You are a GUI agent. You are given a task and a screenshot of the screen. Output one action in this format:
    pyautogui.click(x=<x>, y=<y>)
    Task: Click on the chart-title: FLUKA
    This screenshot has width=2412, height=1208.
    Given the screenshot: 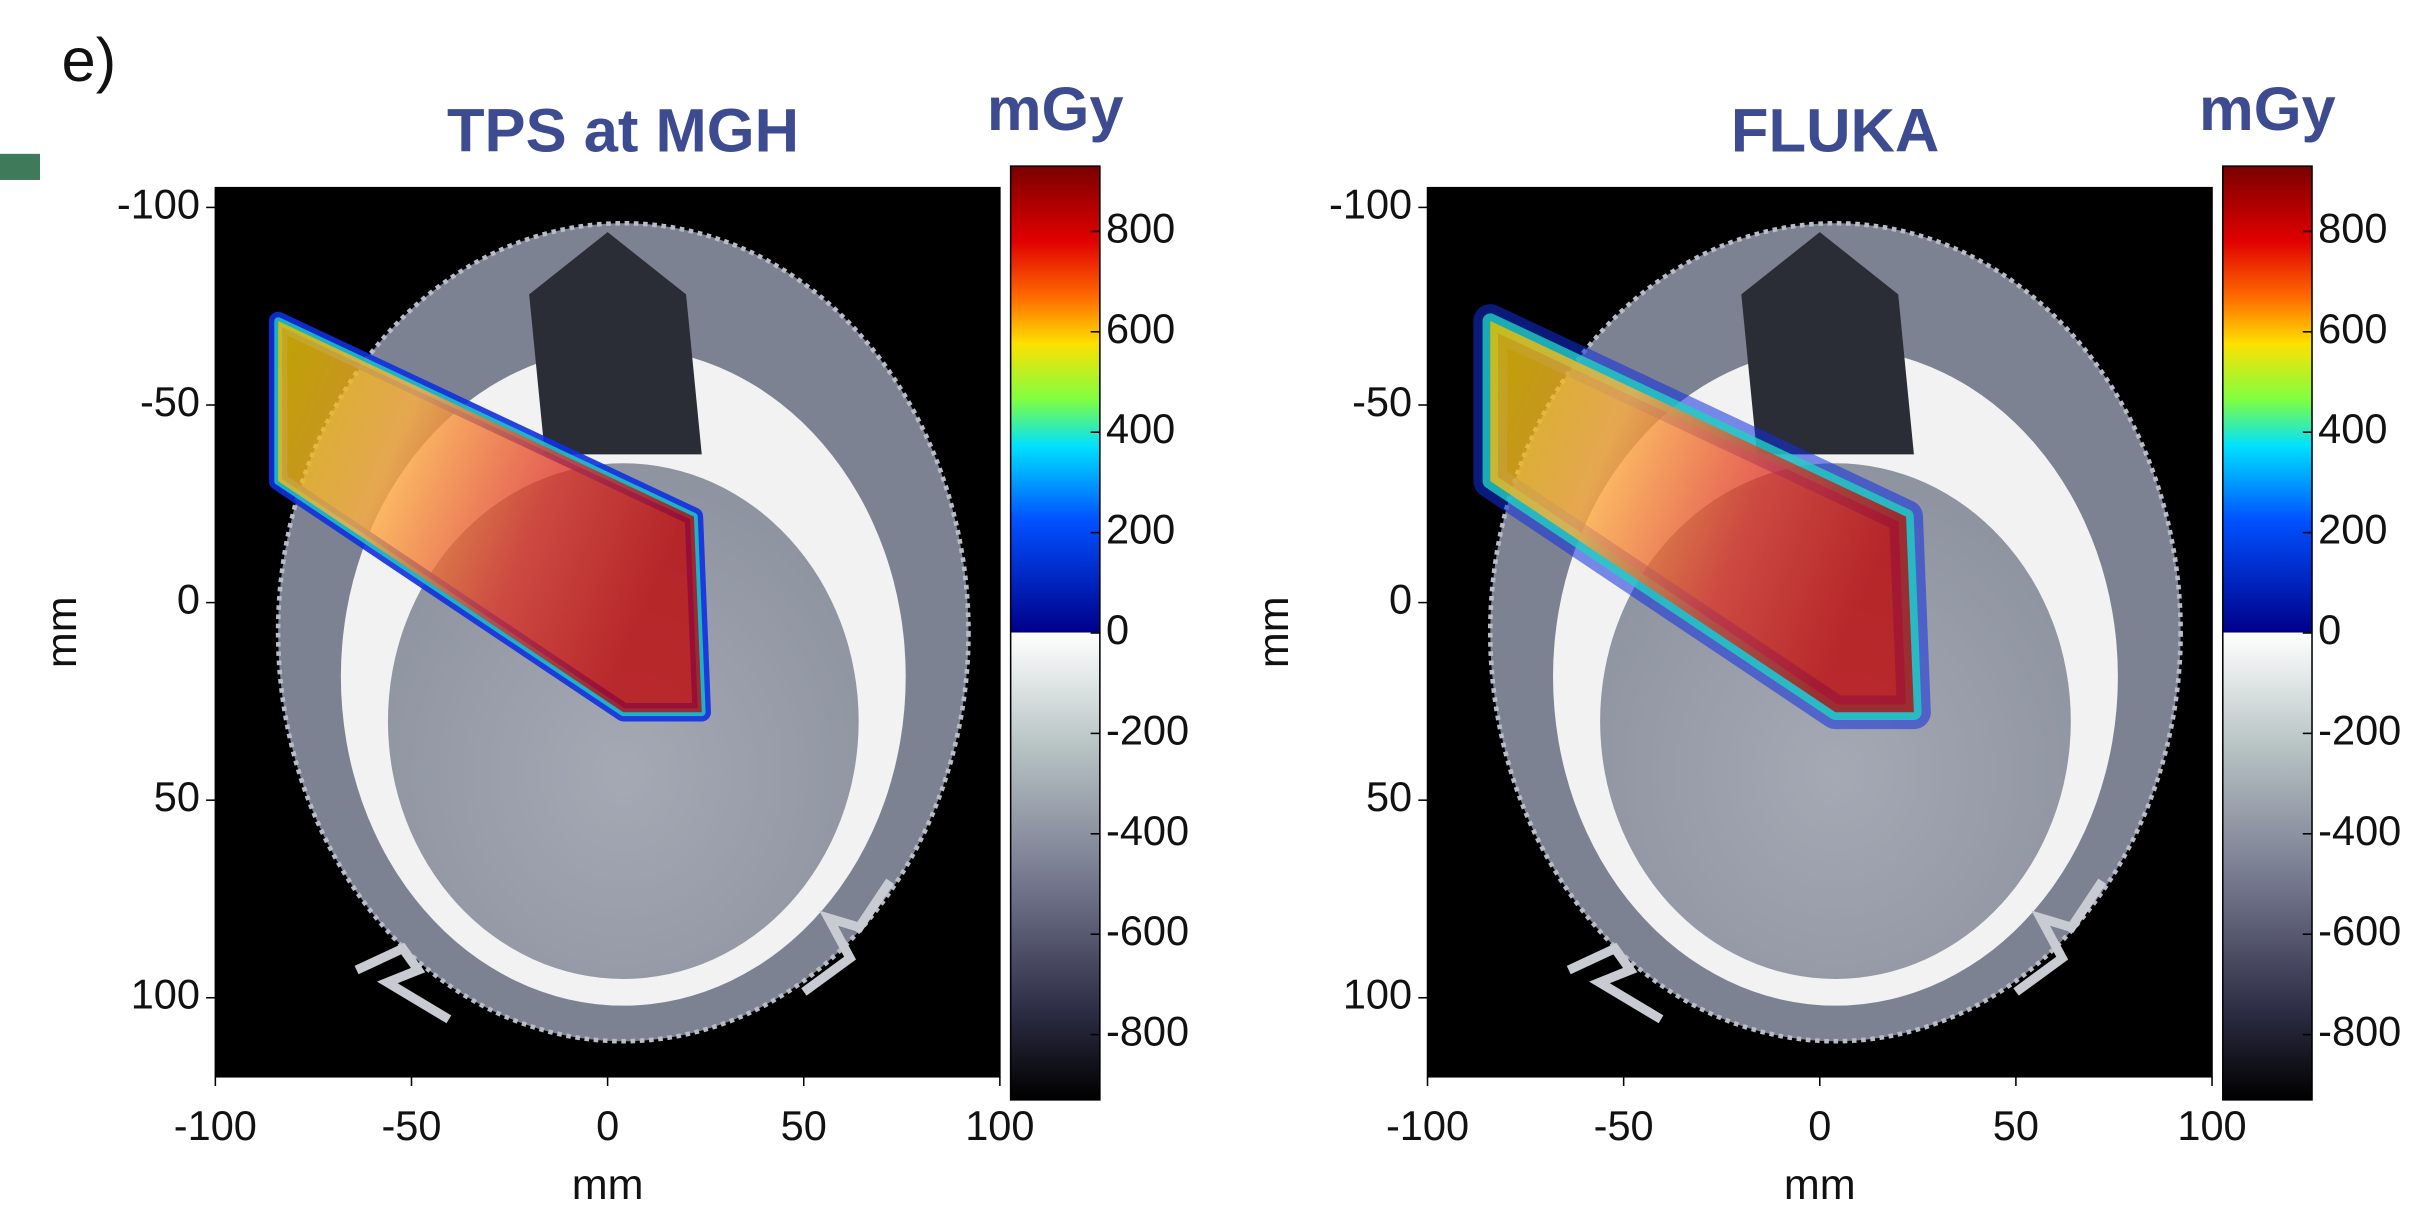 What is the action you would take?
    pyautogui.click(x=1835, y=131)
    